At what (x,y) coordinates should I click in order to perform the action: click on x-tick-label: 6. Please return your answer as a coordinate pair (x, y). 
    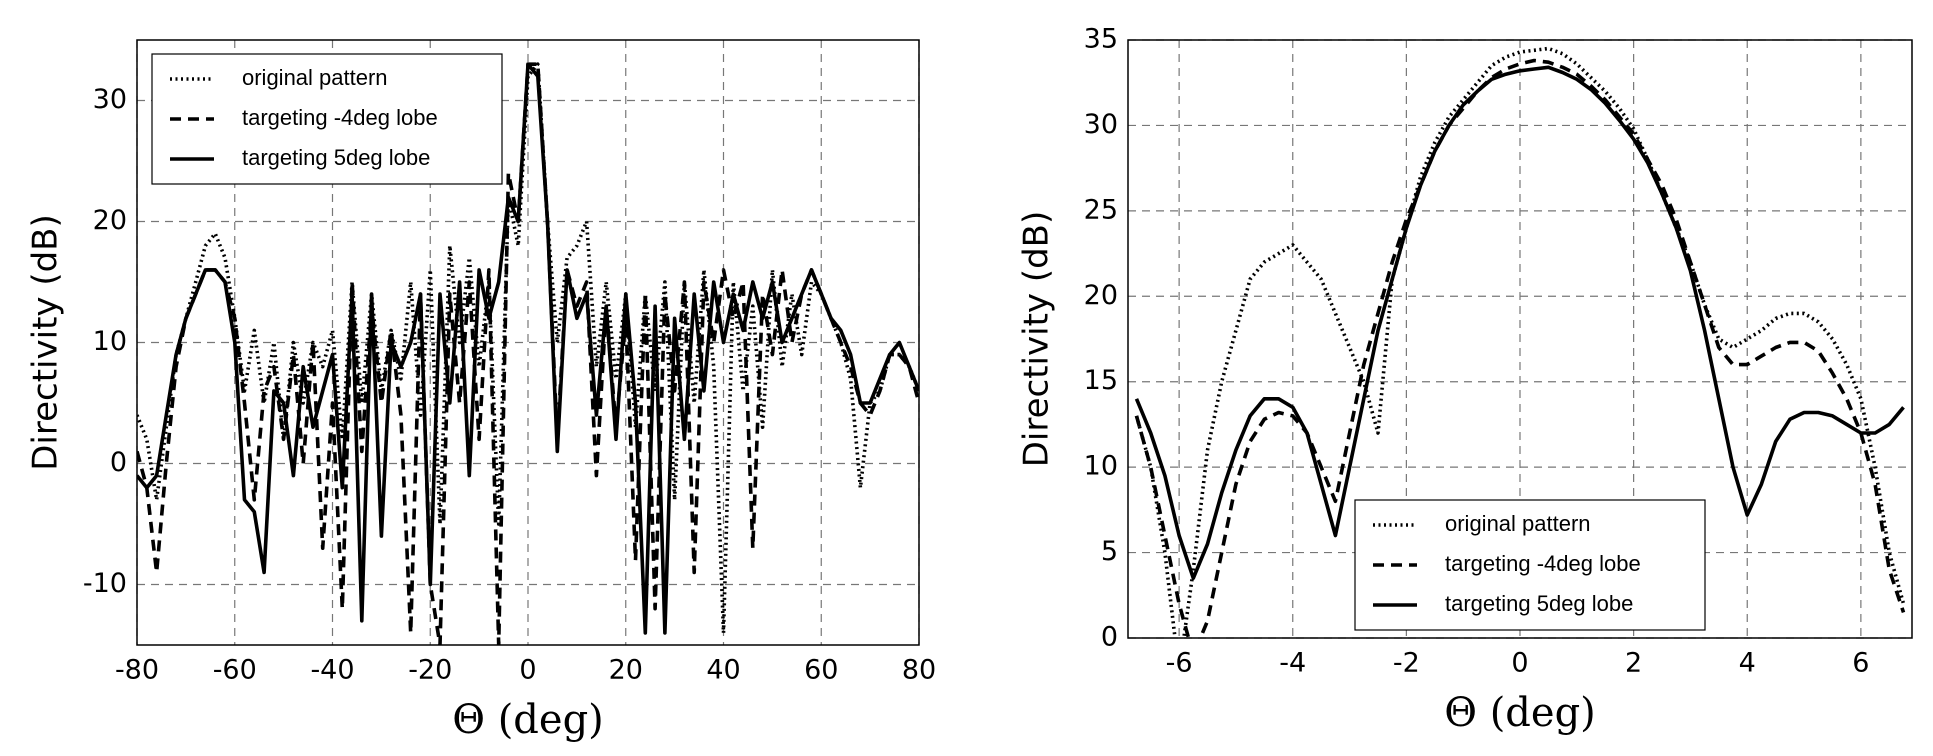
    Looking at the image, I should click on (1860, 663).